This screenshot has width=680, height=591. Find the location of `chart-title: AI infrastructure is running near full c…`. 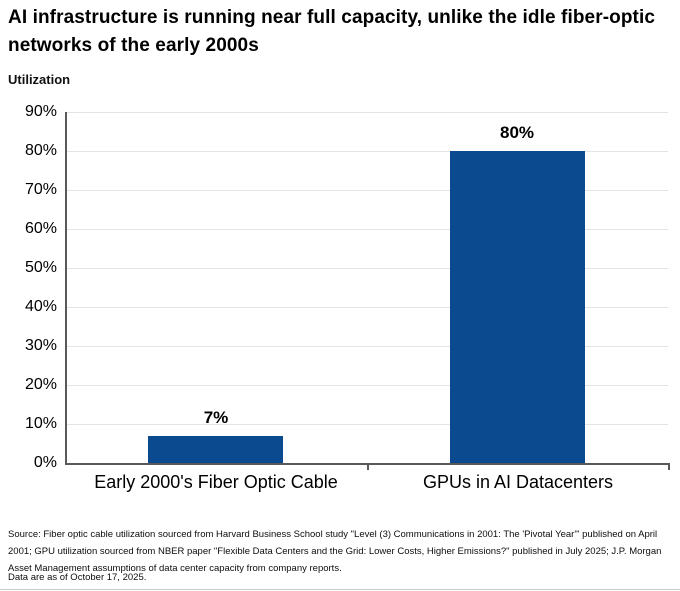

chart-title: AI infrastructure is running near full c… is located at coordinates (332, 31).